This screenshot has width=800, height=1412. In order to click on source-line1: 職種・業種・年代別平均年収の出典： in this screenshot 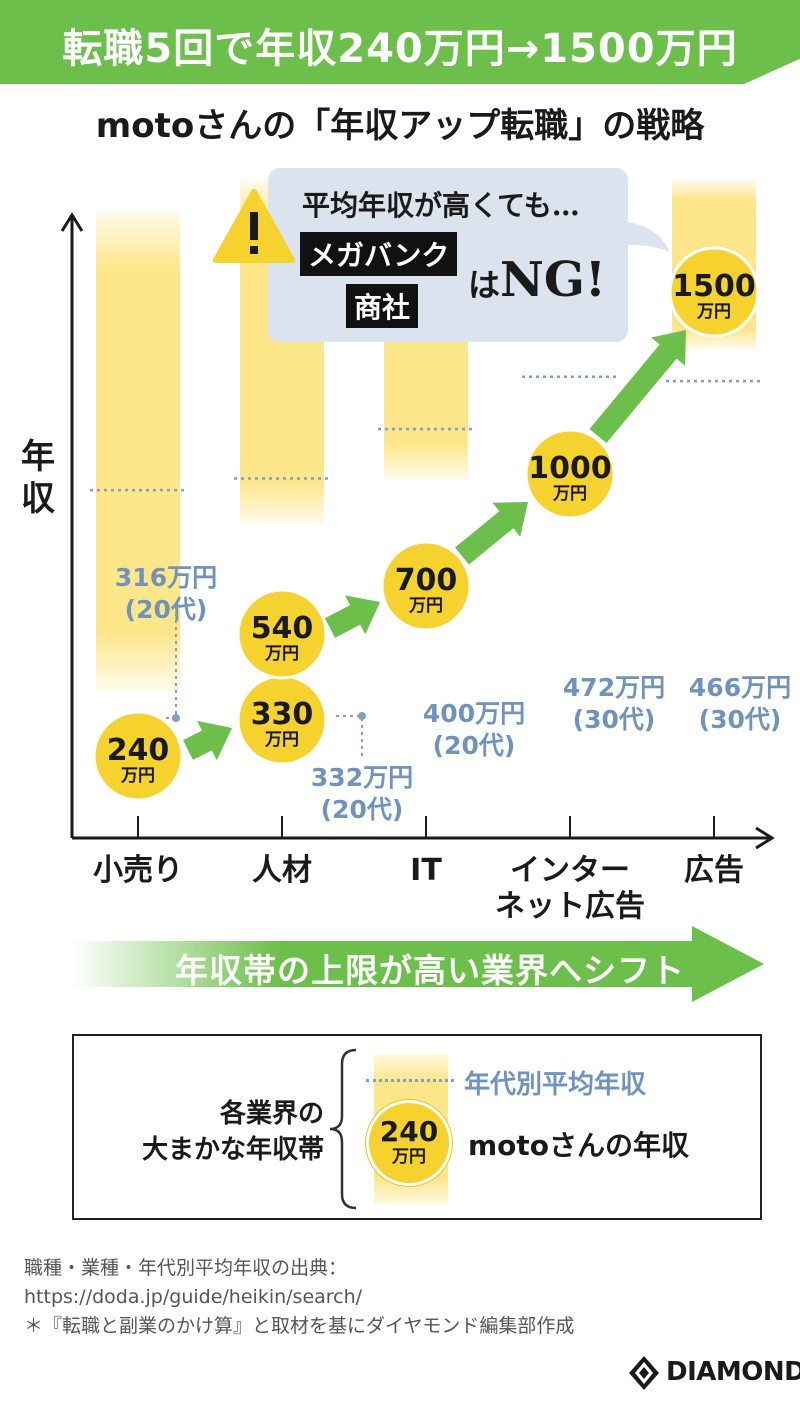, I will do `click(186, 1268)`.